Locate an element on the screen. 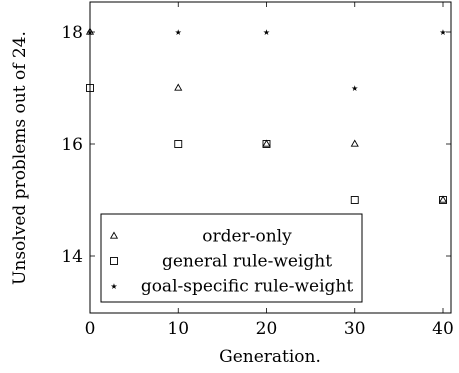  x-tick-label: 30 is located at coordinates (355, 329).